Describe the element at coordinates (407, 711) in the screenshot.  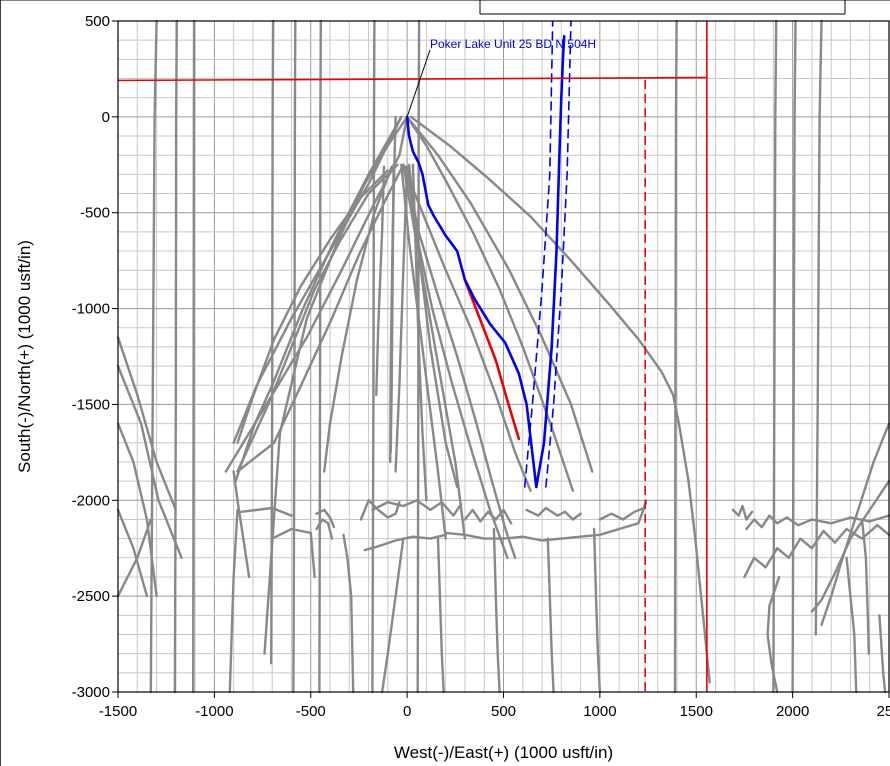
I see `x-tick-label: 0` at that location.